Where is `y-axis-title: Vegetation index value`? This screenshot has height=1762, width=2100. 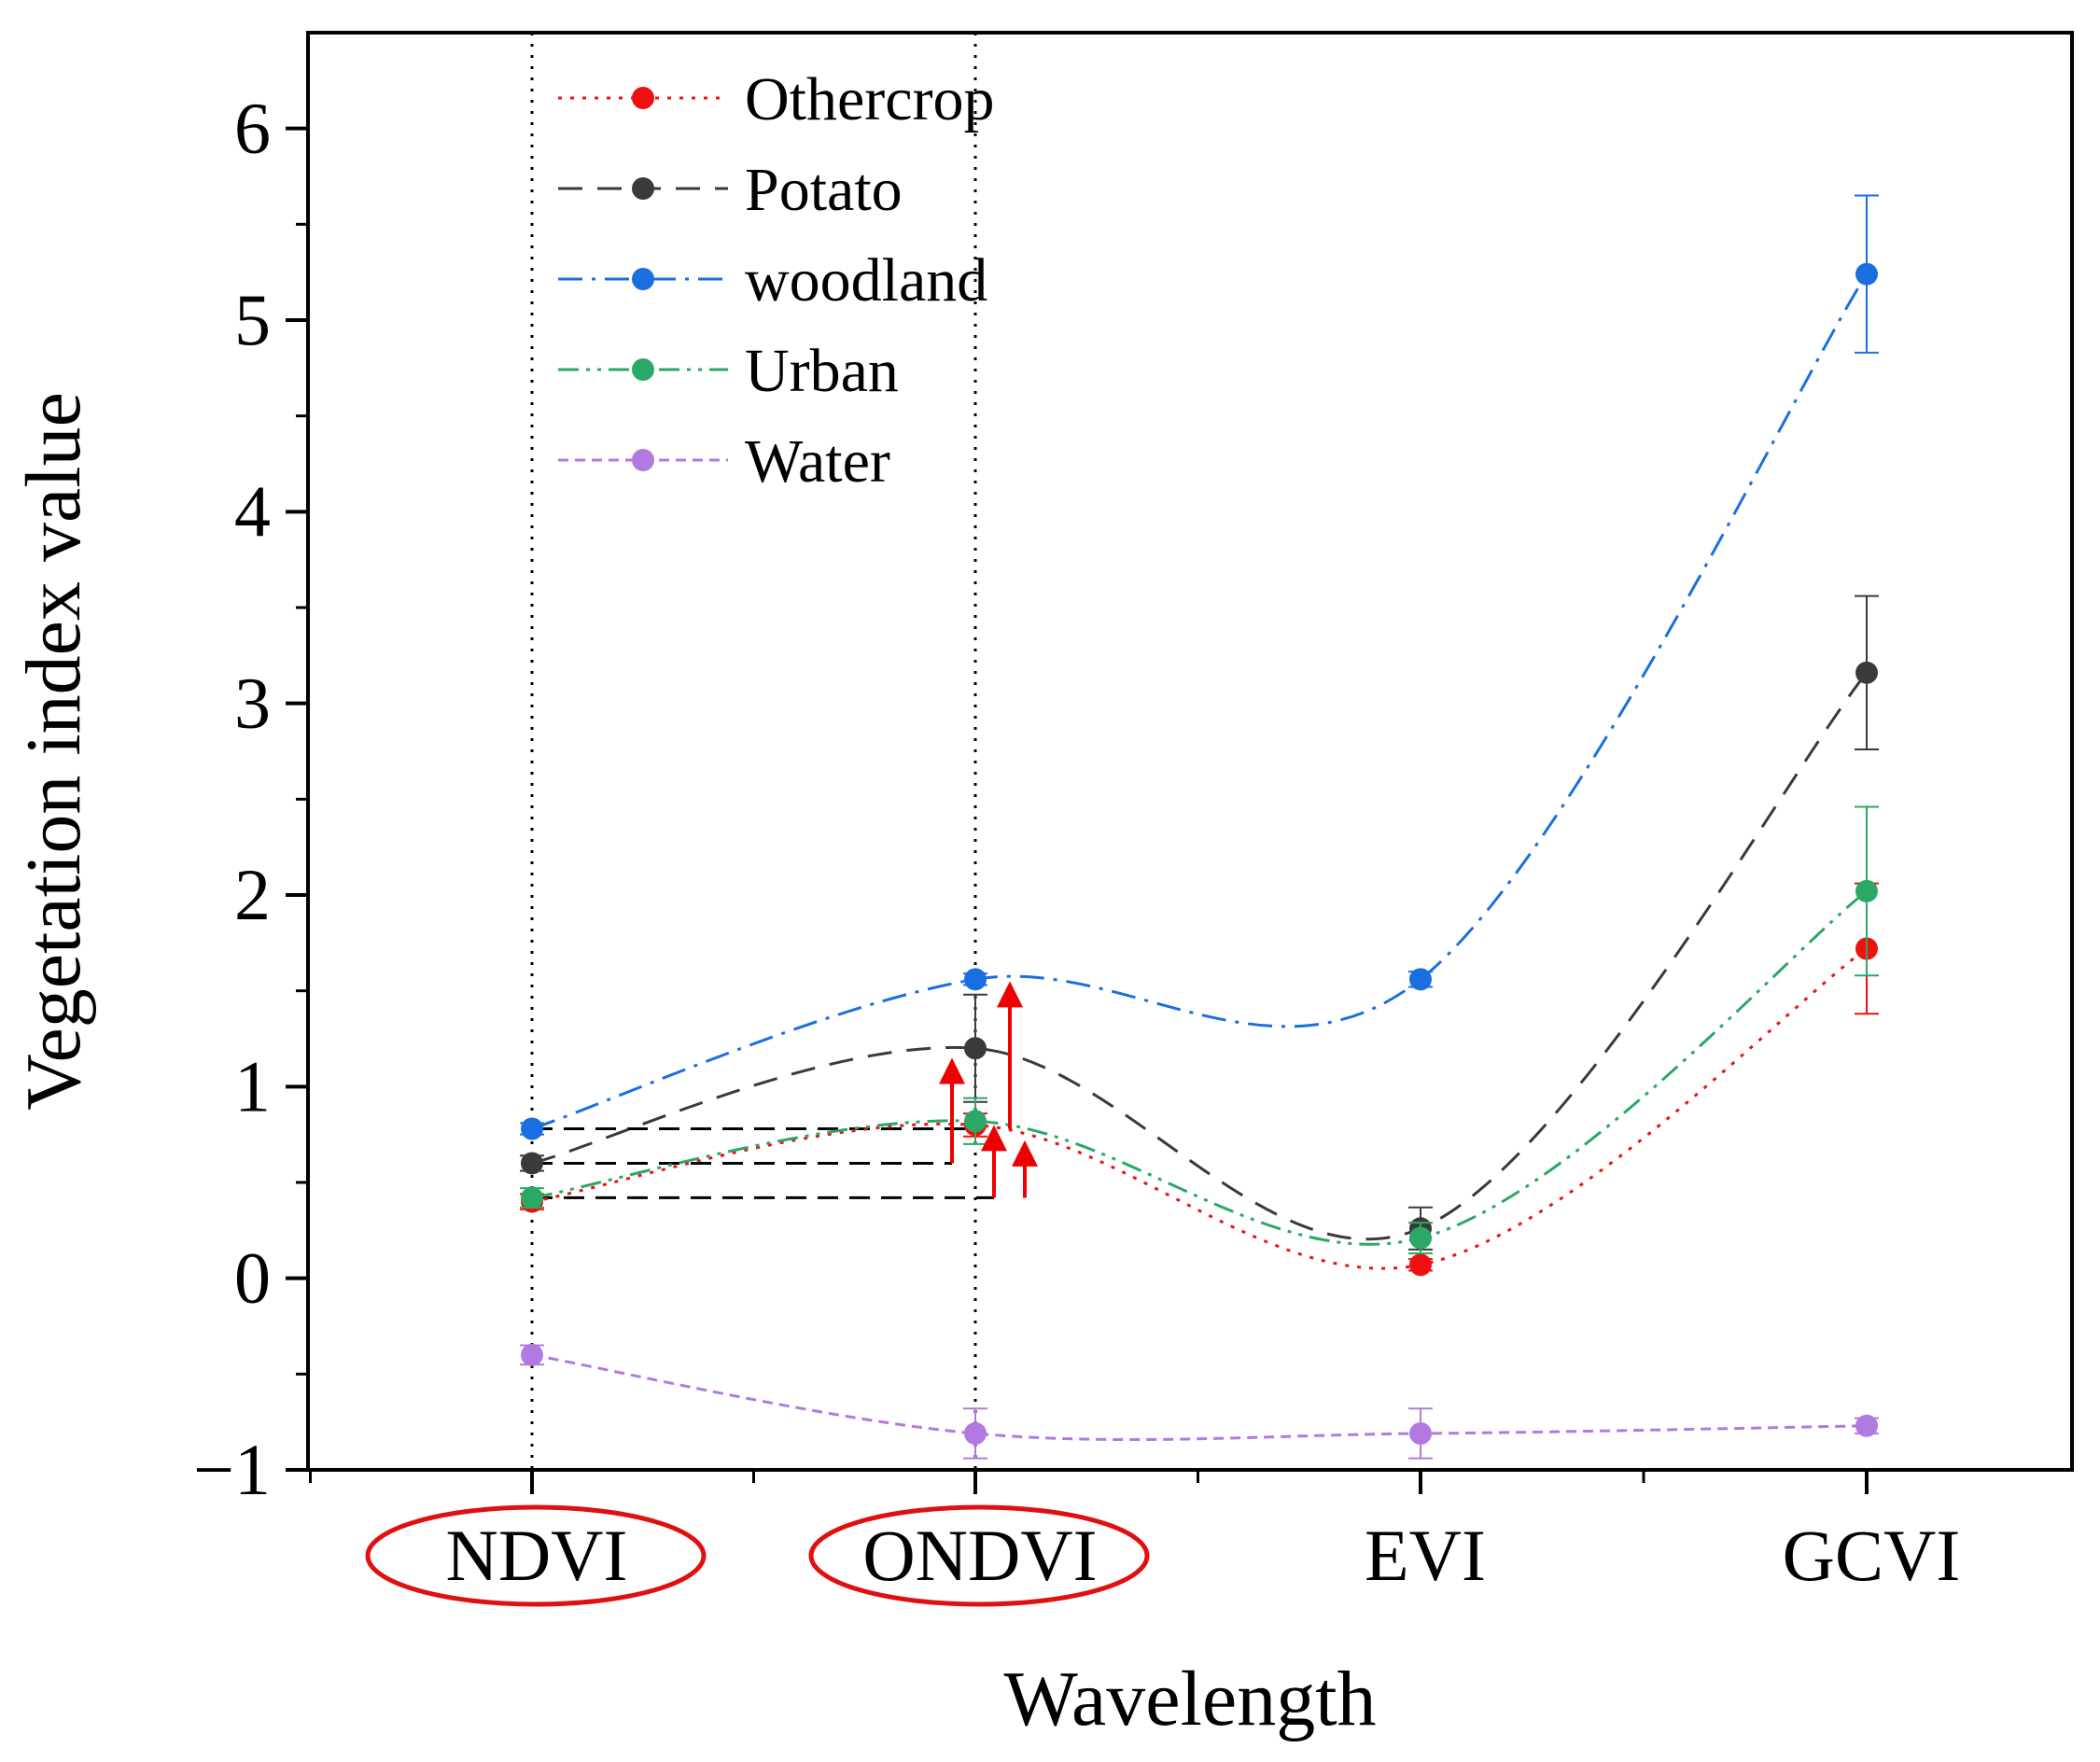 y-axis-title: Vegetation index value is located at coordinates (53, 751).